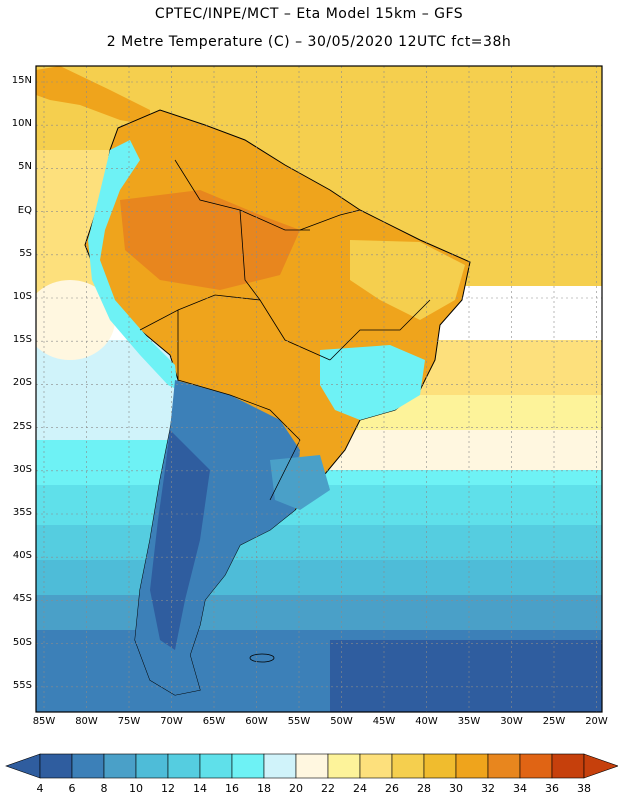 This screenshot has height=800, width=618. I want to click on uruguay-pampas, so click(300, 482).